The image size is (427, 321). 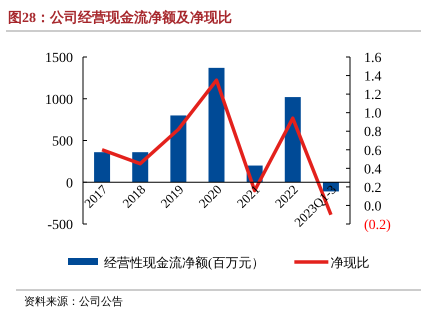 What do you see at coordinates (120, 18) in the screenshot?
I see `title: 图28：公司经营现金流净额及净现比` at bounding box center [120, 18].